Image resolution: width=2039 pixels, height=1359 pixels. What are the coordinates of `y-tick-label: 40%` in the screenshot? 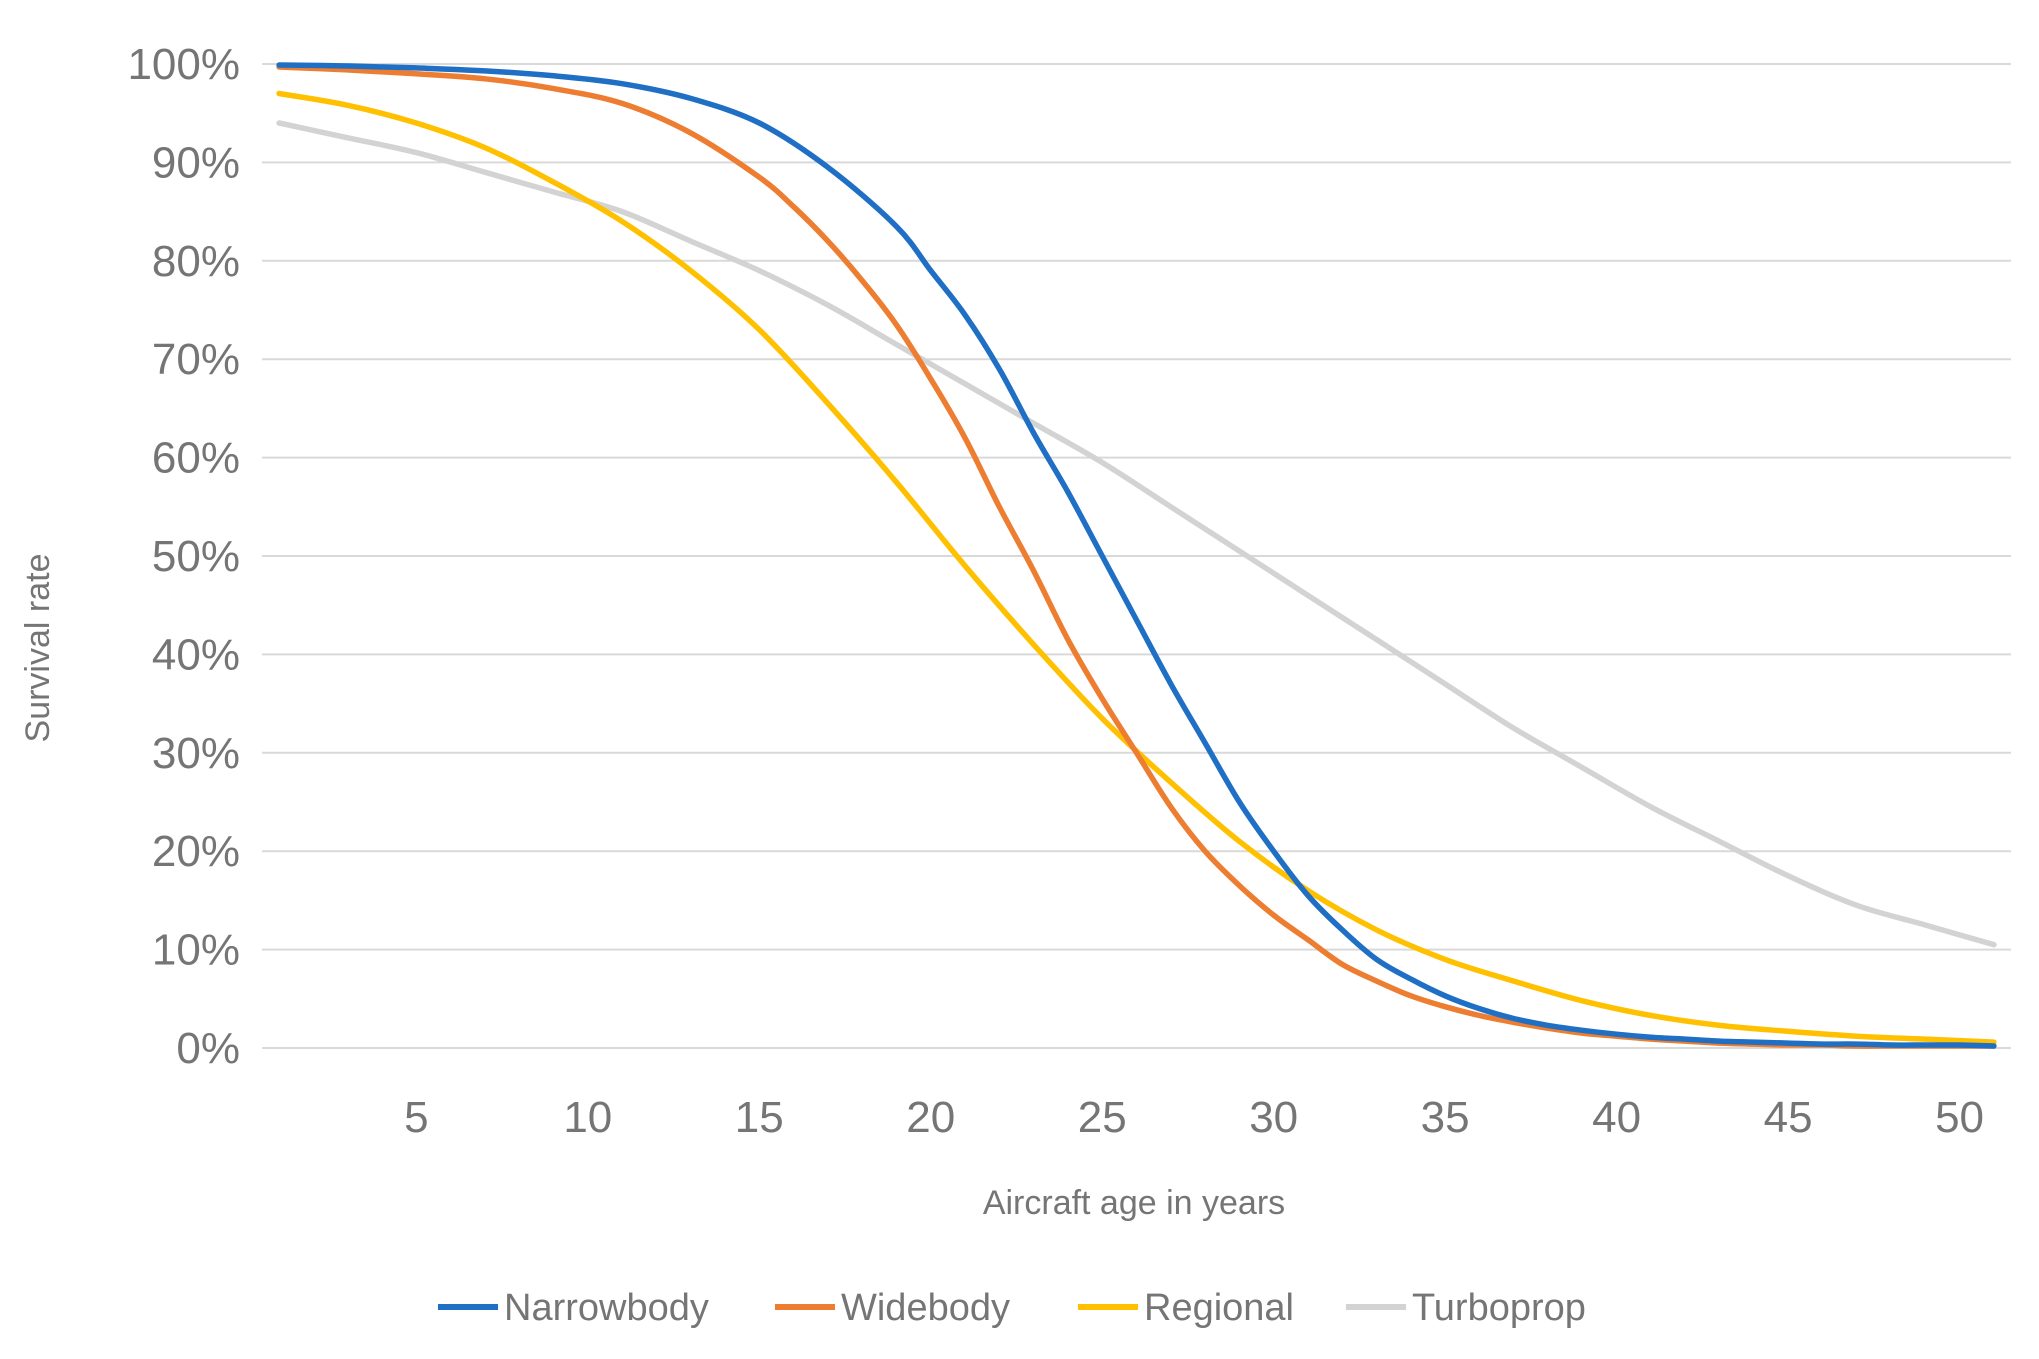 It's located at (196, 654).